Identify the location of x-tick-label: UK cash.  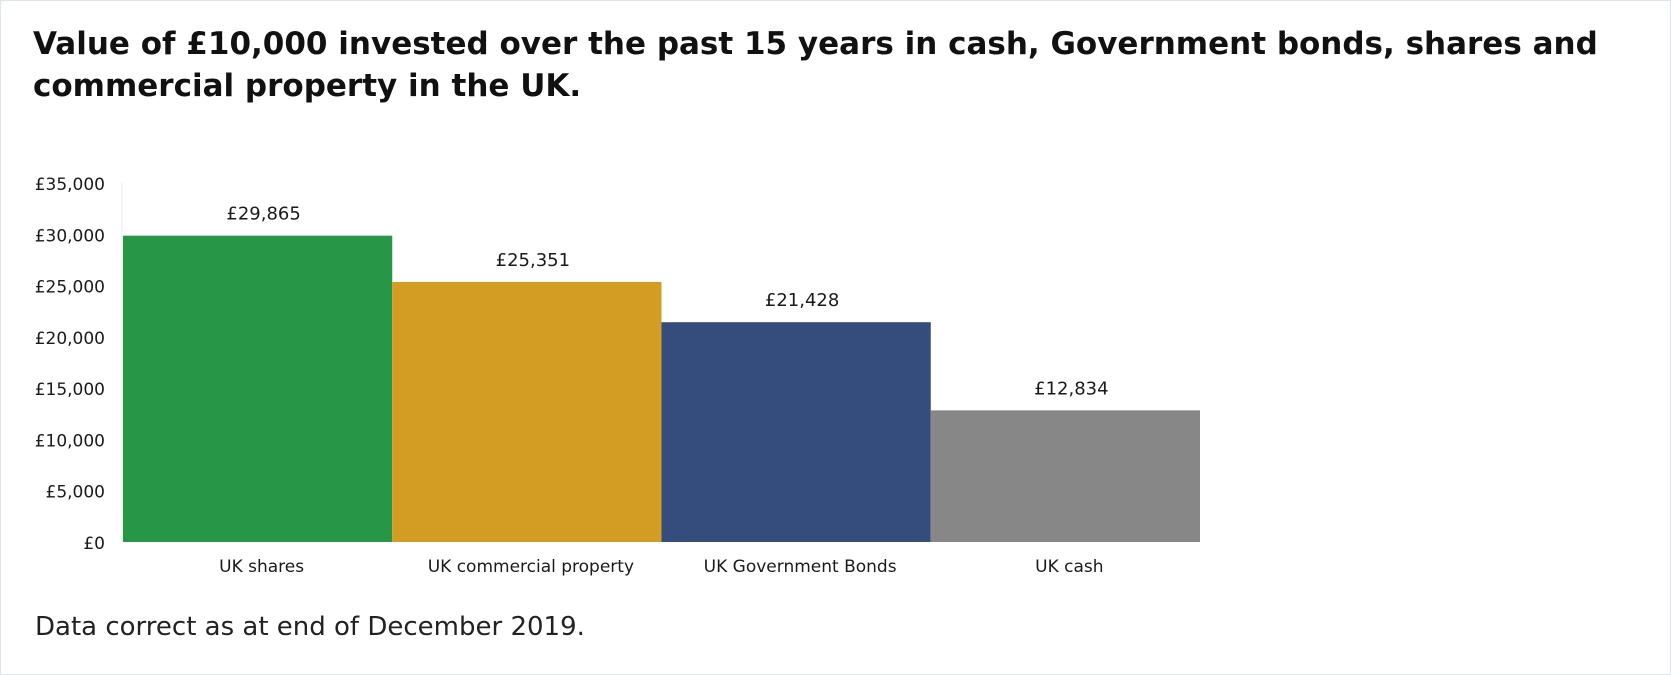
(1069, 567).